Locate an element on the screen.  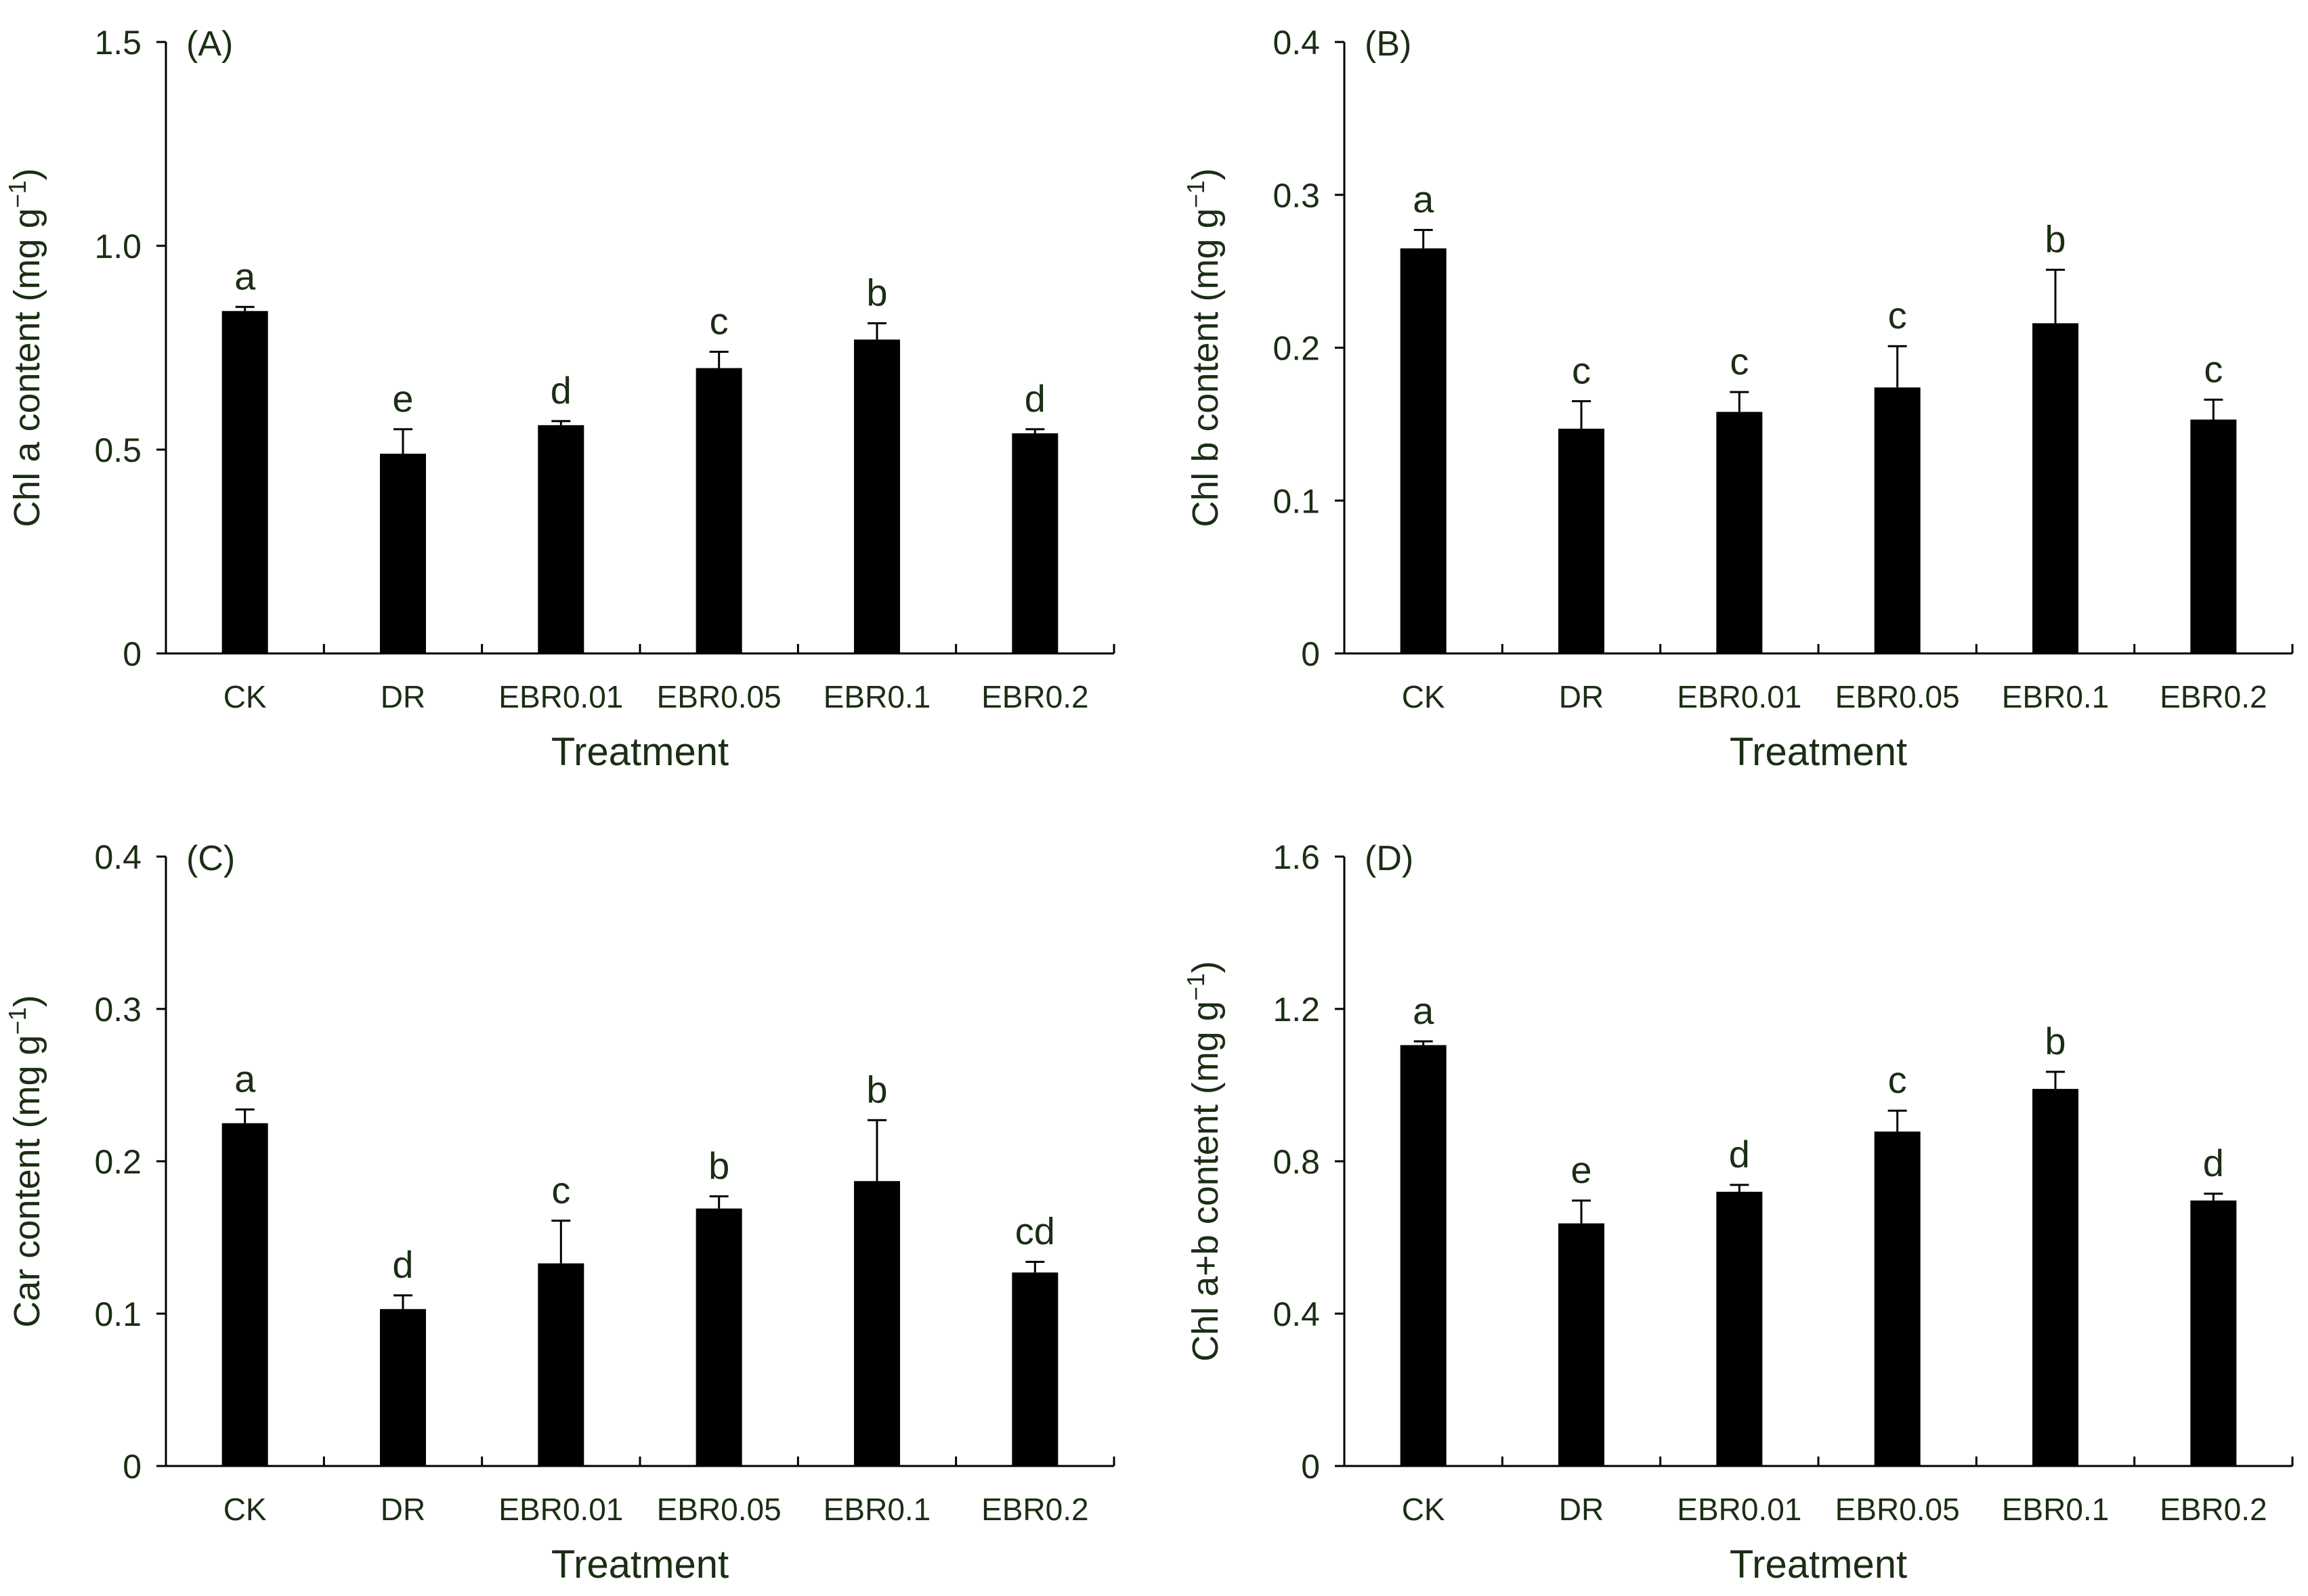
panel-label: (D) is located at coordinates (1389, 859).